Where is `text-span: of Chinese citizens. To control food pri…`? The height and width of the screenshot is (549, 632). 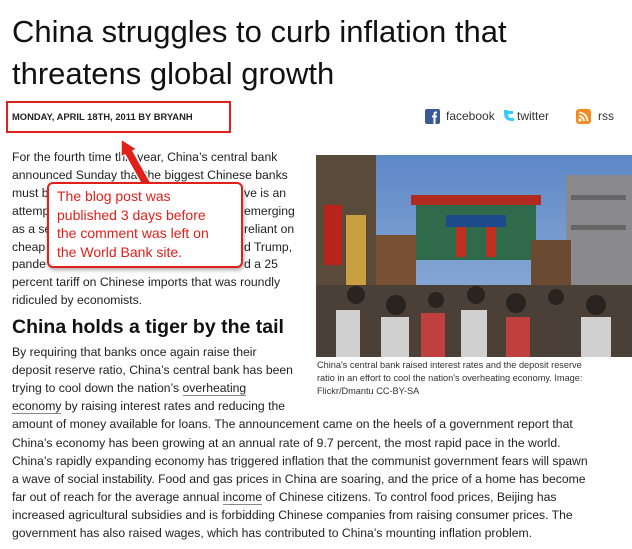 text-span: of Chinese citizens. To control food pri… is located at coordinates (409, 496).